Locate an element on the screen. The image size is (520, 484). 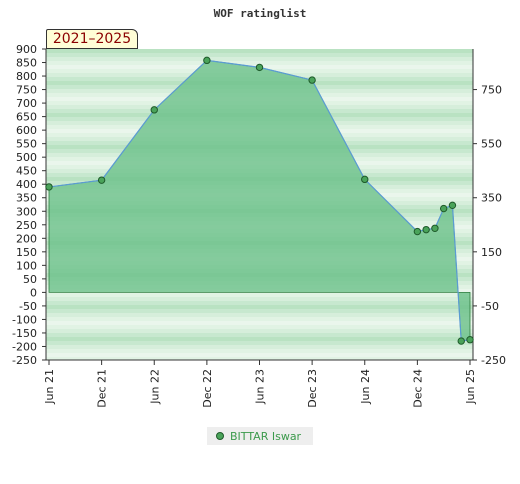
y-right-tick-label: 750 is located at coordinates (491, 90).